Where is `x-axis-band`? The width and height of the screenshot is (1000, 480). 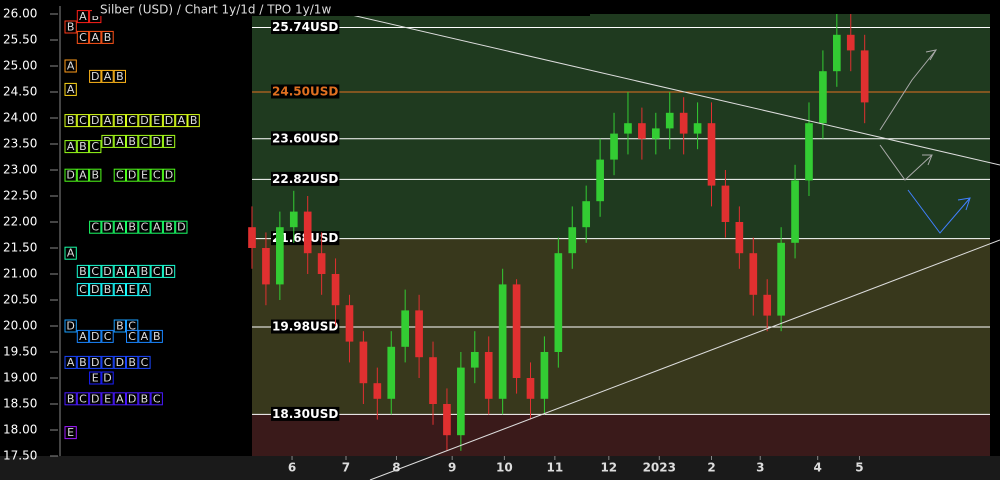
x-axis-band is located at coordinates (500, 468).